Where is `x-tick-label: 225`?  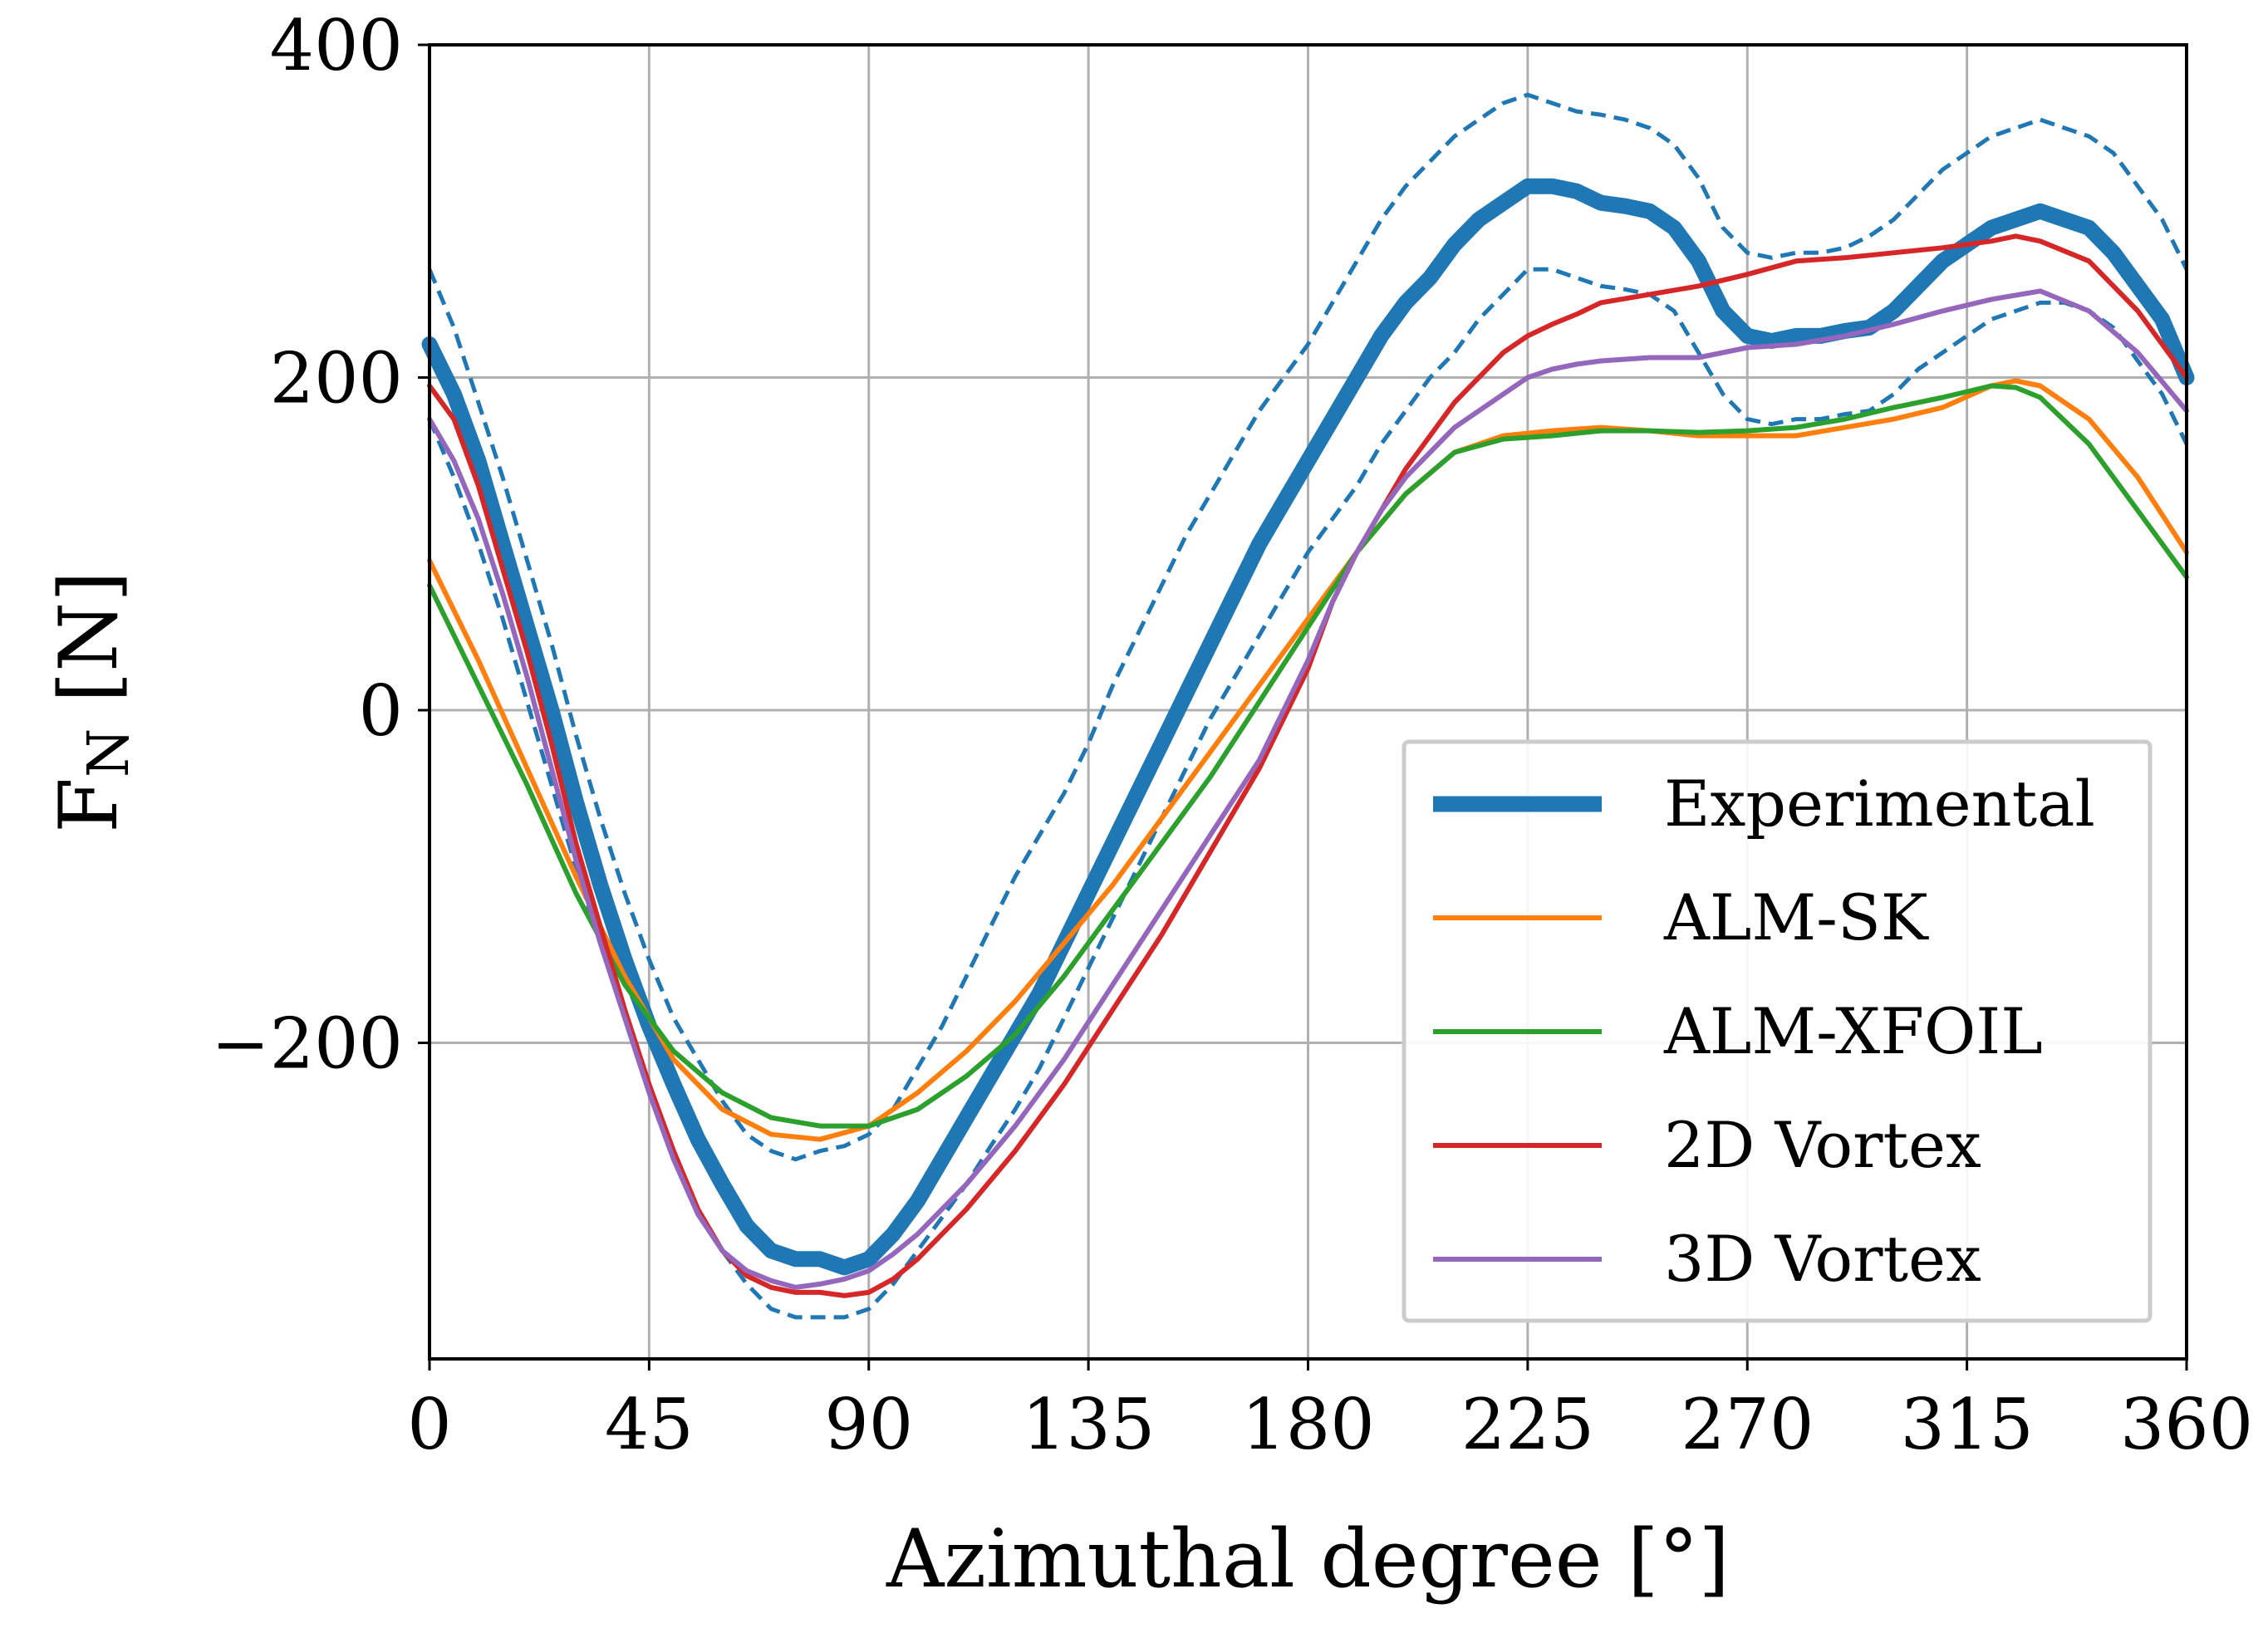 x-tick-label: 225 is located at coordinates (1527, 1424).